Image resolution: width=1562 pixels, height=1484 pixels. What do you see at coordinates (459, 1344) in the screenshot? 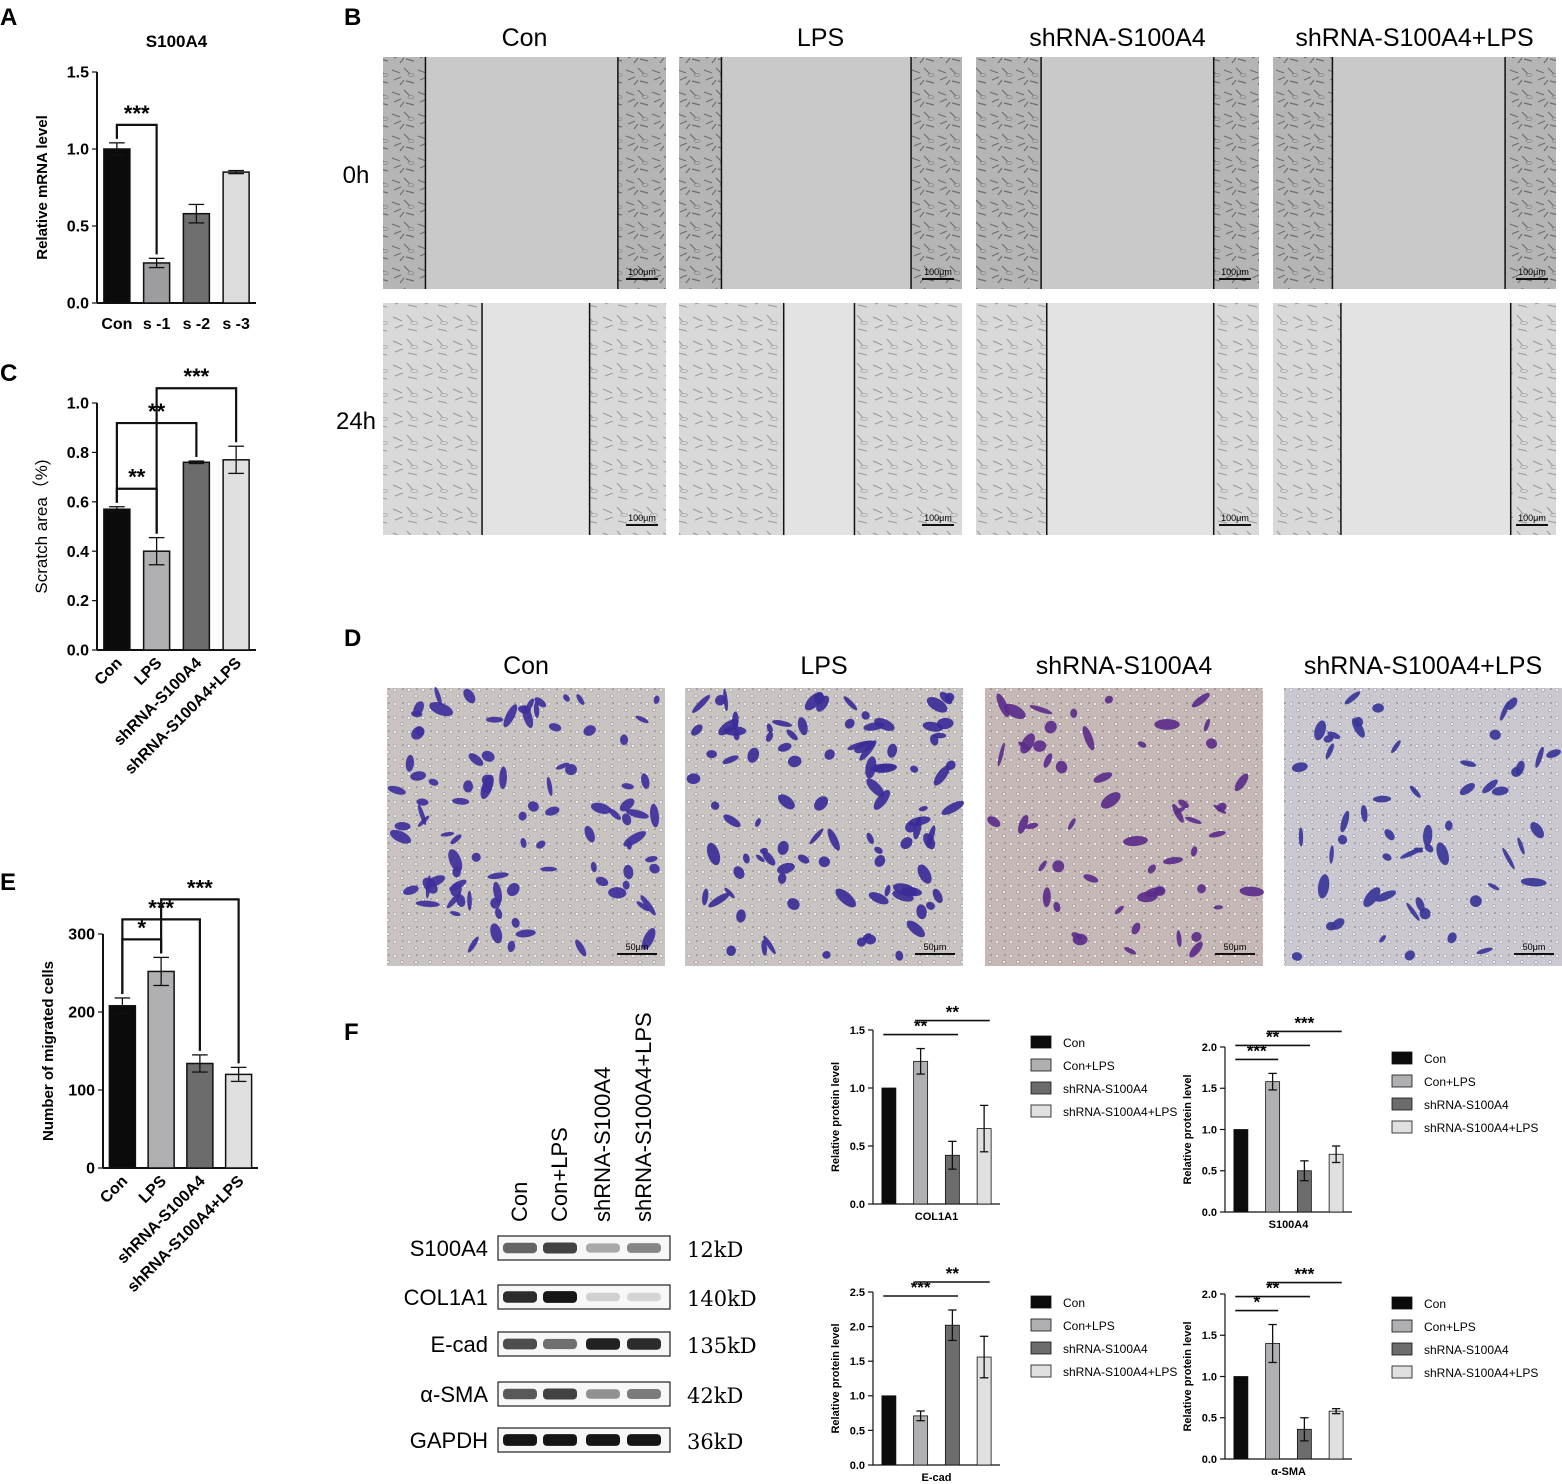
I see `blot-protein-label-2: E-cad` at bounding box center [459, 1344].